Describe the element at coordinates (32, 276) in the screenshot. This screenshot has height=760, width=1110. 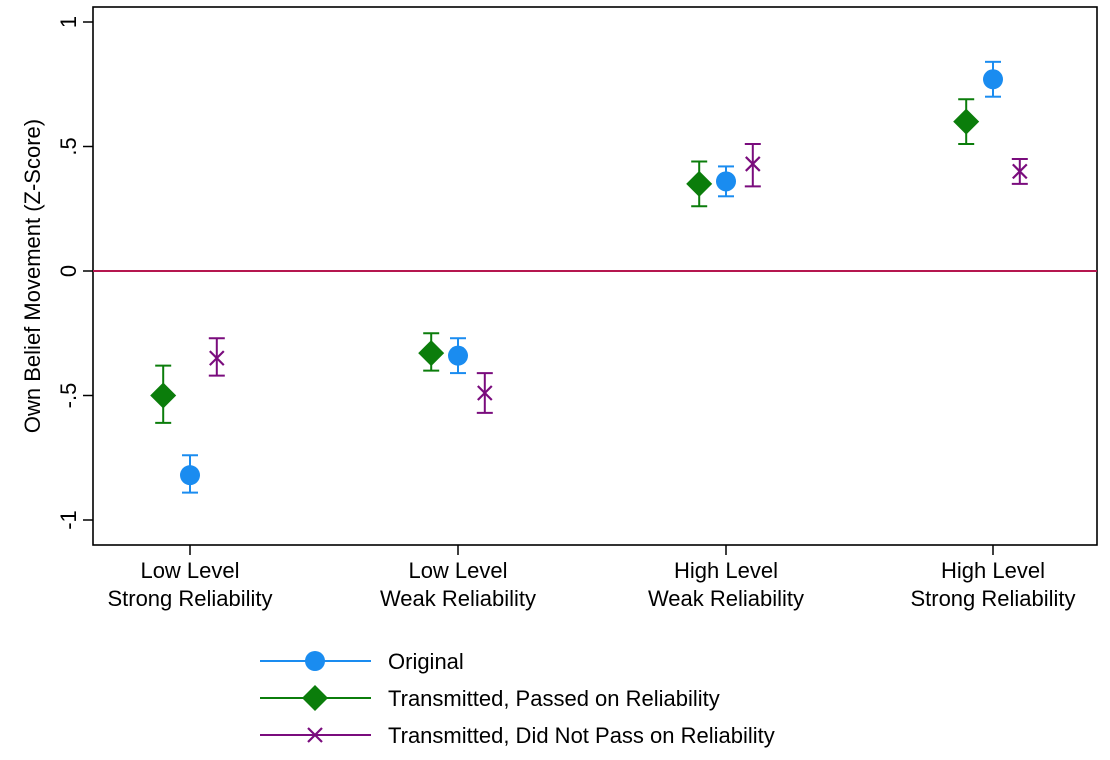
I see `y-axis-label: Own Belief Movement (Z-Score)` at that location.